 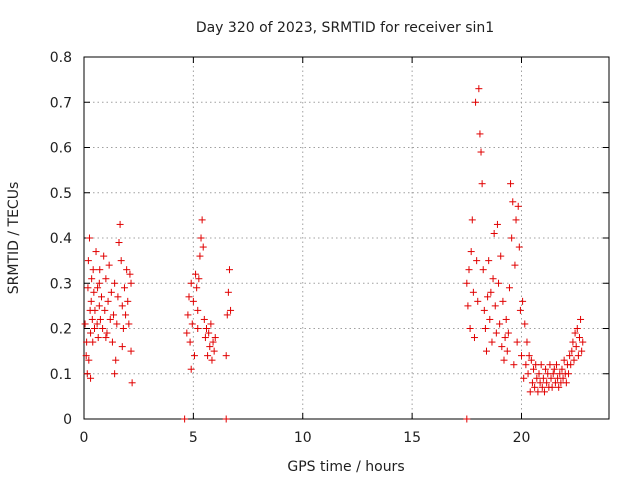 What do you see at coordinates (67, 420) in the screenshot?
I see `y-tick-label: 0` at bounding box center [67, 420].